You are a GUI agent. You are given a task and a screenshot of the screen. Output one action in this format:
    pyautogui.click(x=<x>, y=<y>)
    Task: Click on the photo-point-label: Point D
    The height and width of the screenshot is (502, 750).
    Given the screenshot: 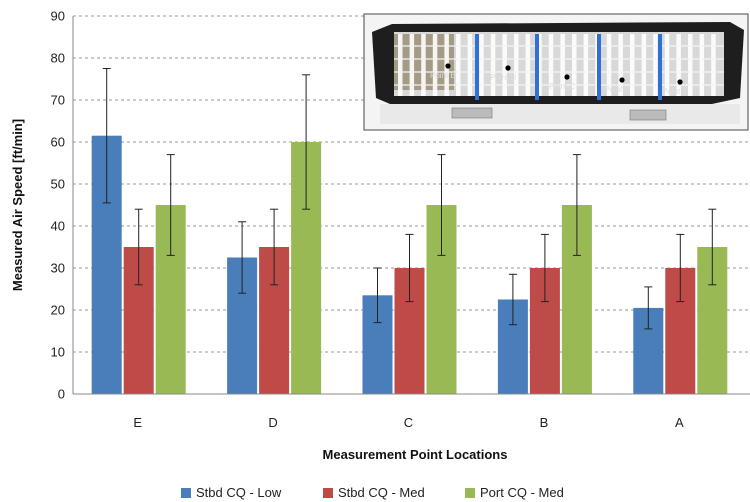 What is the action you would take?
    pyautogui.click(x=503, y=77)
    